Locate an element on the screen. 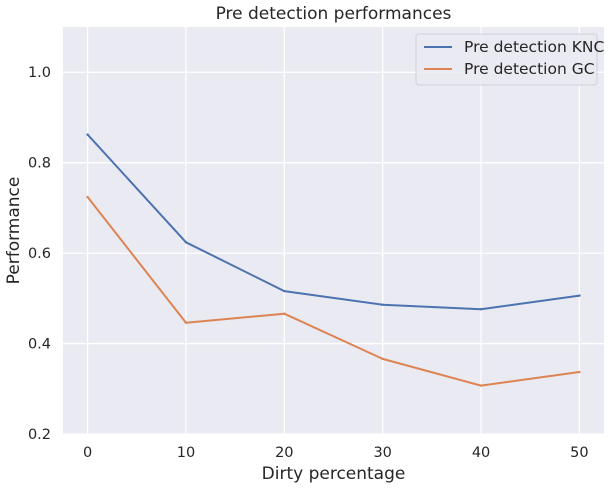 The width and height of the screenshot is (614, 489). x-tick-label: 10 is located at coordinates (186, 453).